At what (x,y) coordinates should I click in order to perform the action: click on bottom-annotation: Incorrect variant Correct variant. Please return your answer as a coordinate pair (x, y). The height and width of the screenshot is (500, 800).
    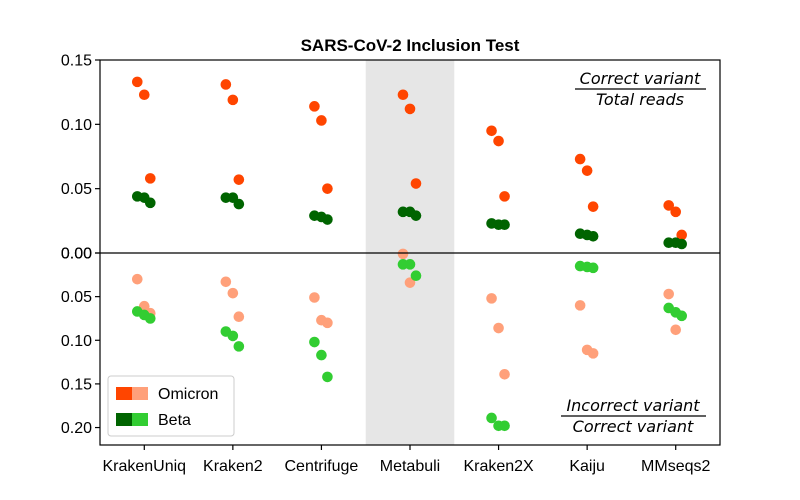
    Looking at the image, I should click on (633, 416).